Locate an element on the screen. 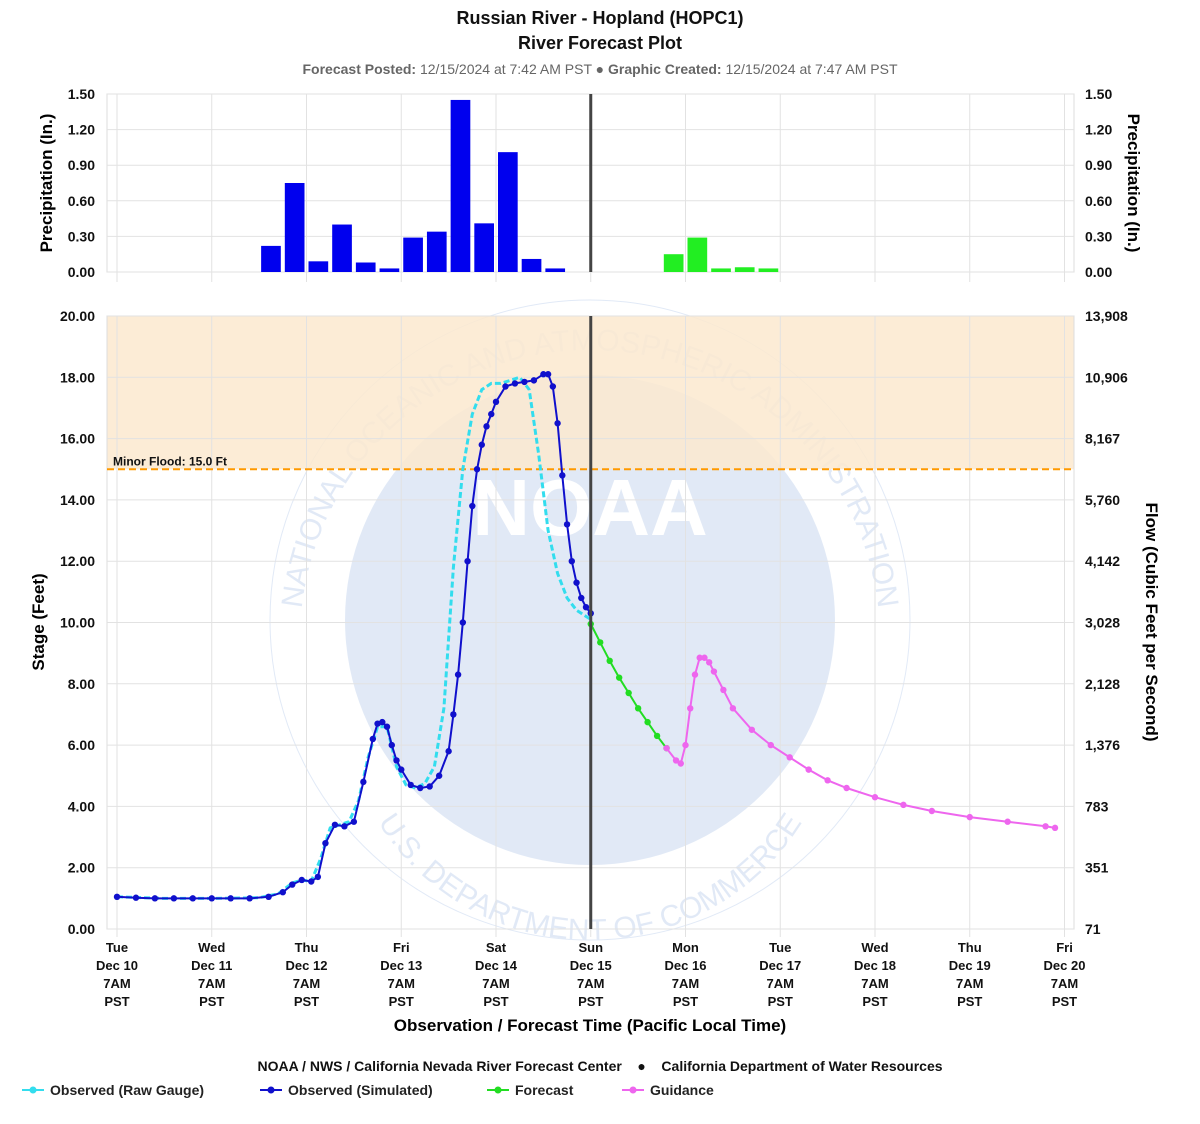  stage-ytick-left: 8.00 is located at coordinates (81, 684).